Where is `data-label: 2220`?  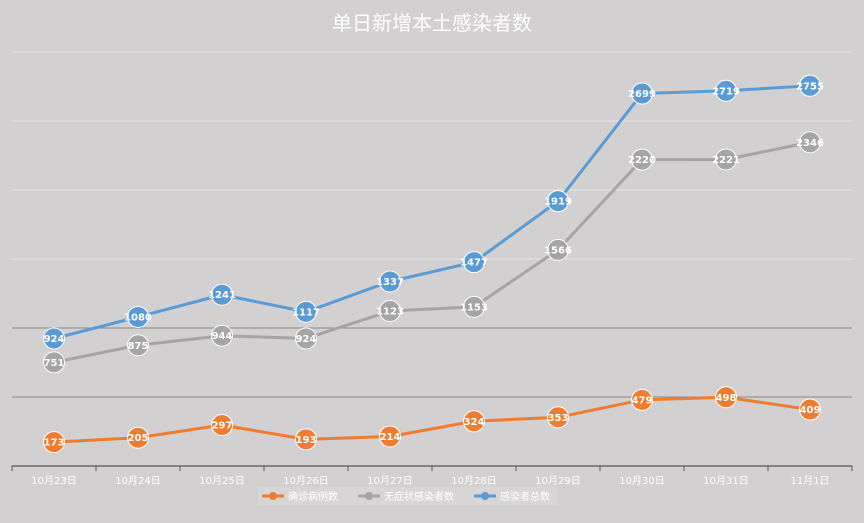
data-label: 2220 is located at coordinates (642, 160).